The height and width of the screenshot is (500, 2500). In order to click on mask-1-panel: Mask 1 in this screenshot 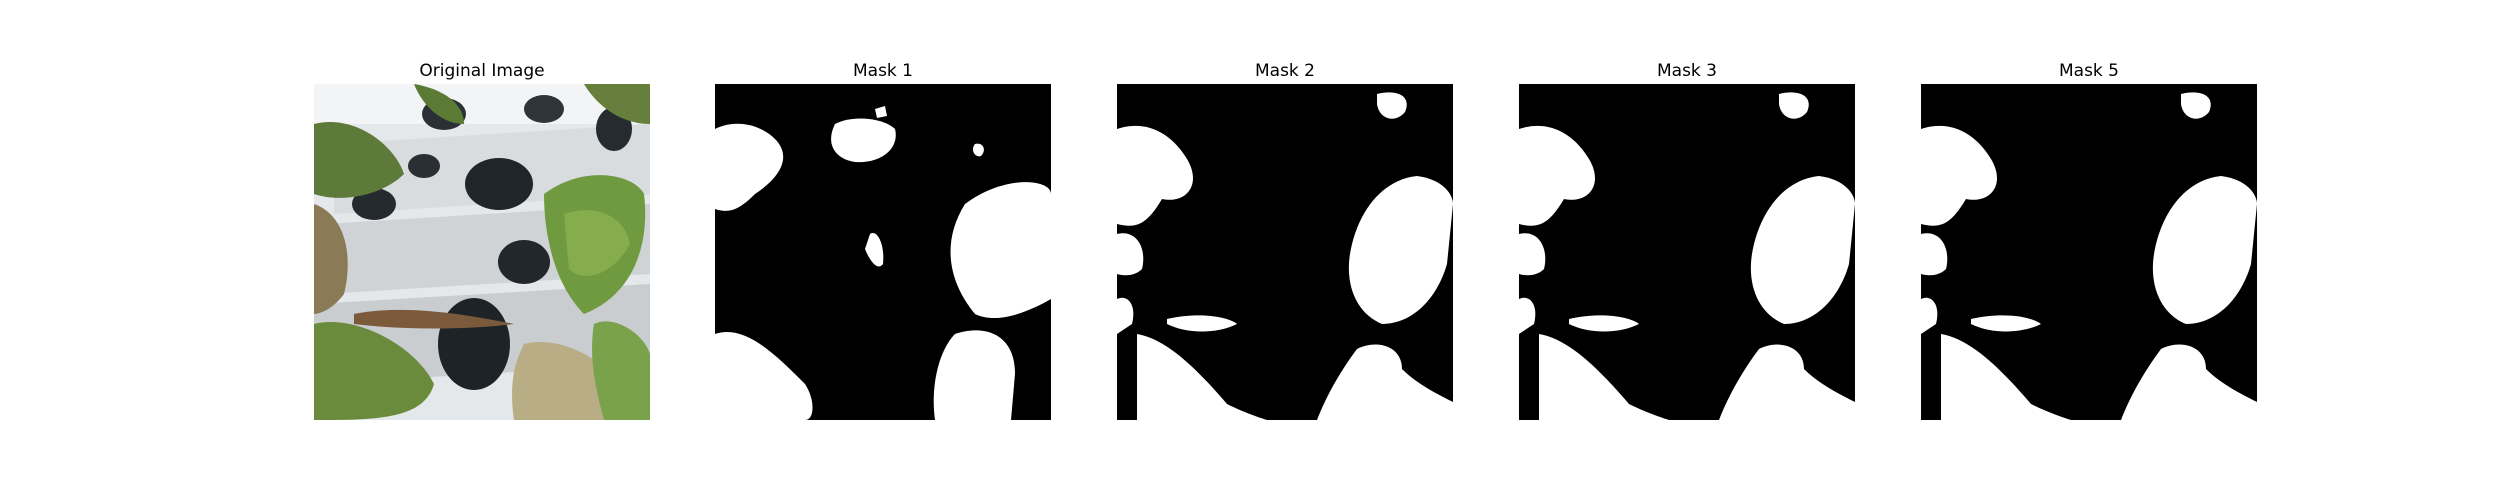, I will do `click(883, 239)`.